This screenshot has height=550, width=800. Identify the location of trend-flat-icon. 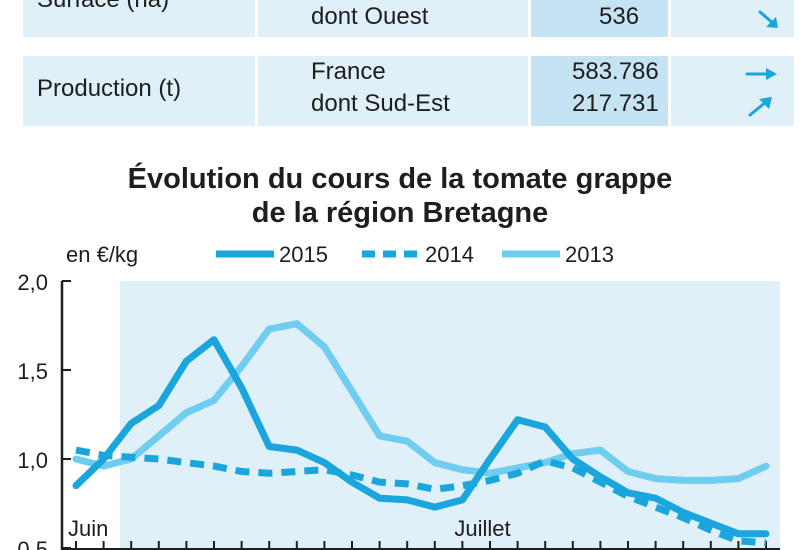
(761, 74).